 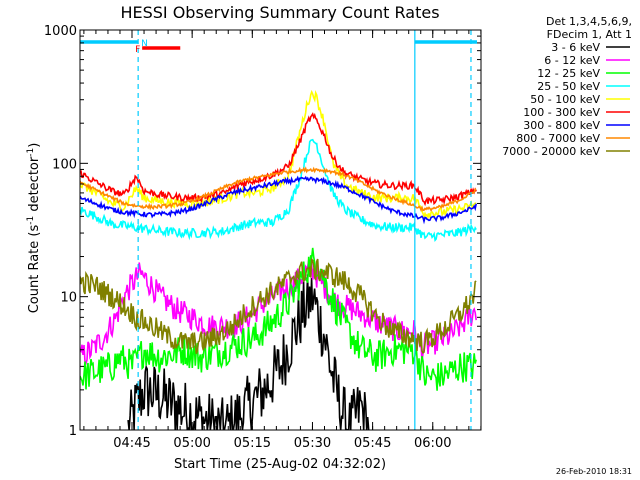 I want to click on y-axis-title-sup1: -1, so click(x=31, y=220).